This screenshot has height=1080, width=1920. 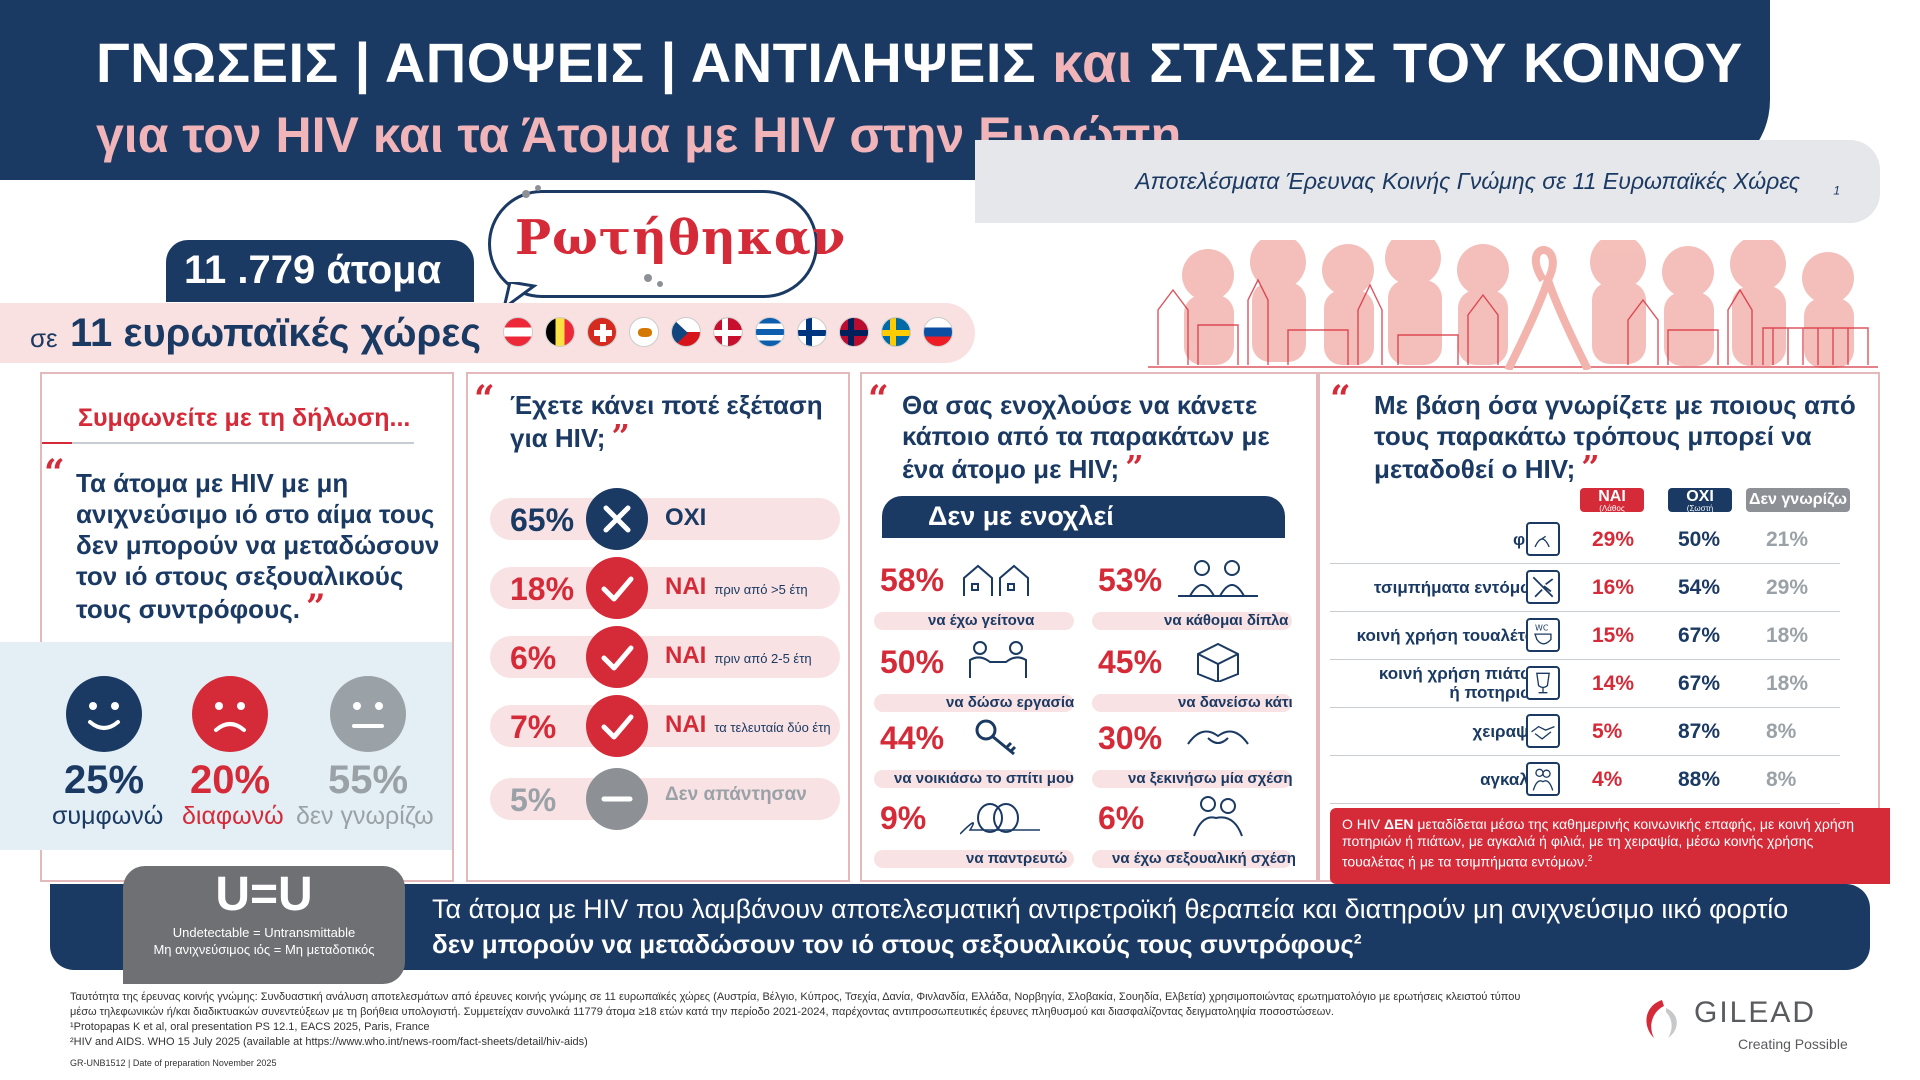 What do you see at coordinates (560, 332) in the screenshot?
I see `flag-belgium-icon` at bounding box center [560, 332].